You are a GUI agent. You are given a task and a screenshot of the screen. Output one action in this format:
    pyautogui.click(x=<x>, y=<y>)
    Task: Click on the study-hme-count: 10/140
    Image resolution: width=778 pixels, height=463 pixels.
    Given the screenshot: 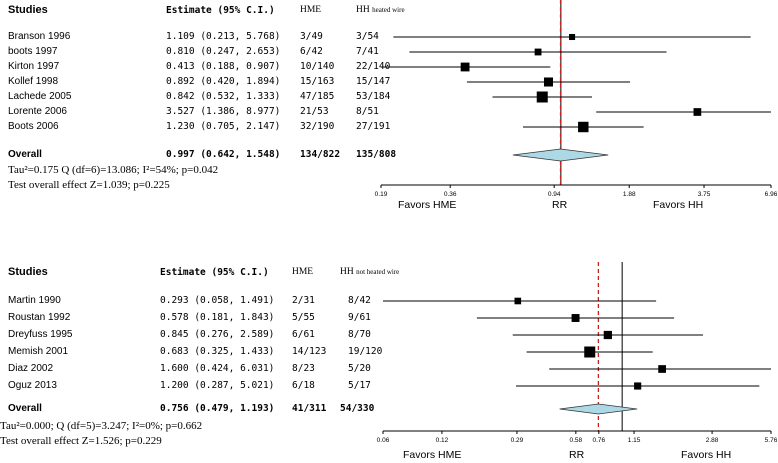 What is the action you would take?
    pyautogui.click(x=317, y=66)
    